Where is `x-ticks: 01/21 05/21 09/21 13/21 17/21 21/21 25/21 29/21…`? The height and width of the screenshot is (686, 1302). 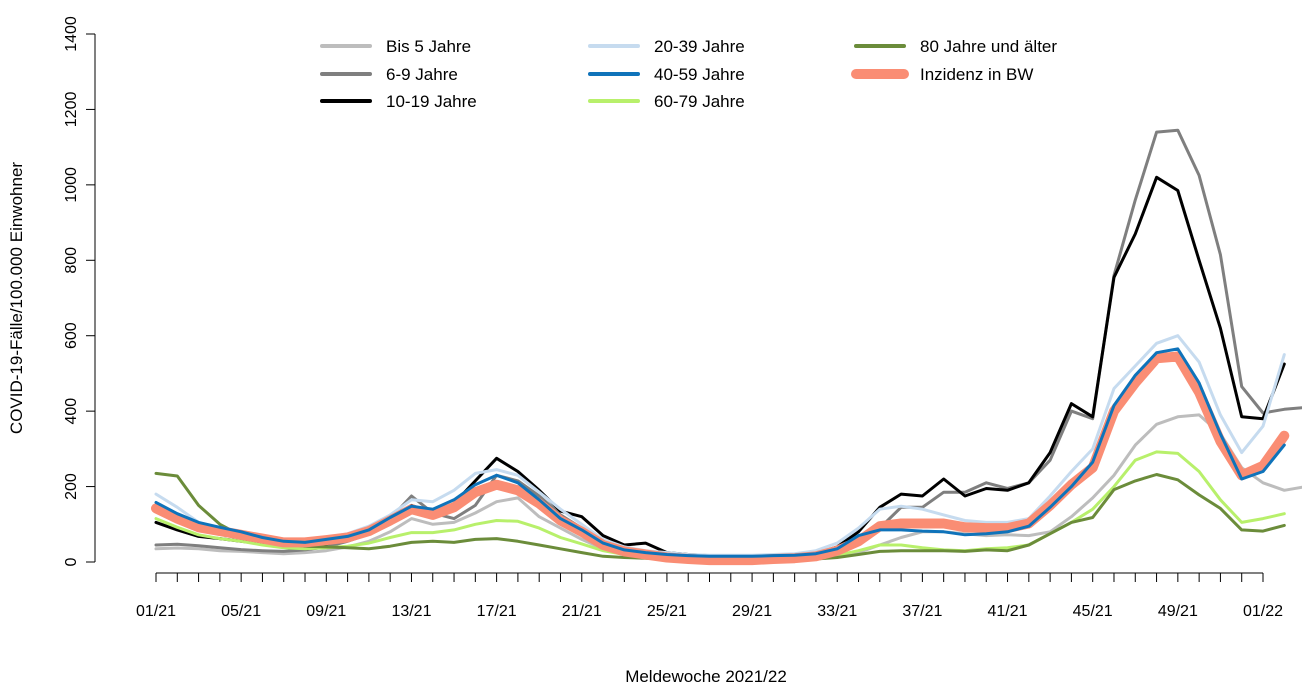 x-ticks: 01/21 05/21 09/21 13/21 17/21 21/21 25/21 29/21… is located at coordinates (709, 596).